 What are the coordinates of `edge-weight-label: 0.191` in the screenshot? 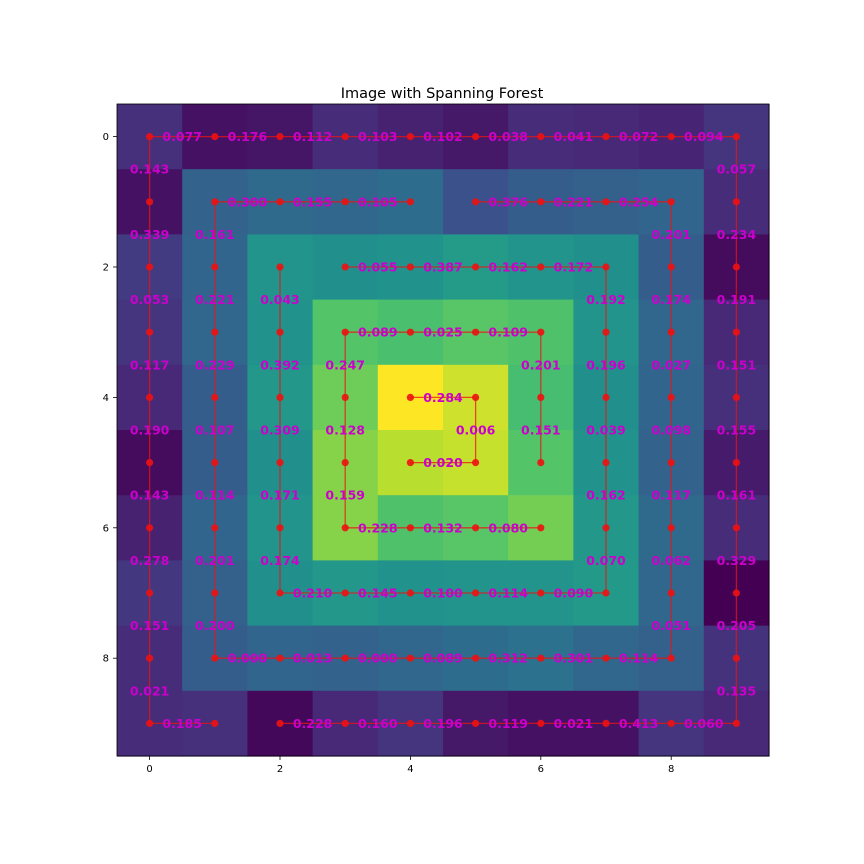 It's located at (737, 299).